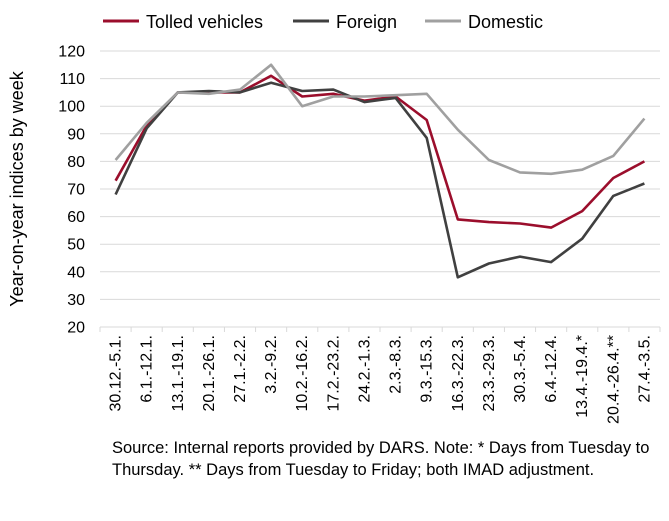 Image resolution: width=669 pixels, height=521 pixels. I want to click on y-tick-label: 80, so click(76, 162).